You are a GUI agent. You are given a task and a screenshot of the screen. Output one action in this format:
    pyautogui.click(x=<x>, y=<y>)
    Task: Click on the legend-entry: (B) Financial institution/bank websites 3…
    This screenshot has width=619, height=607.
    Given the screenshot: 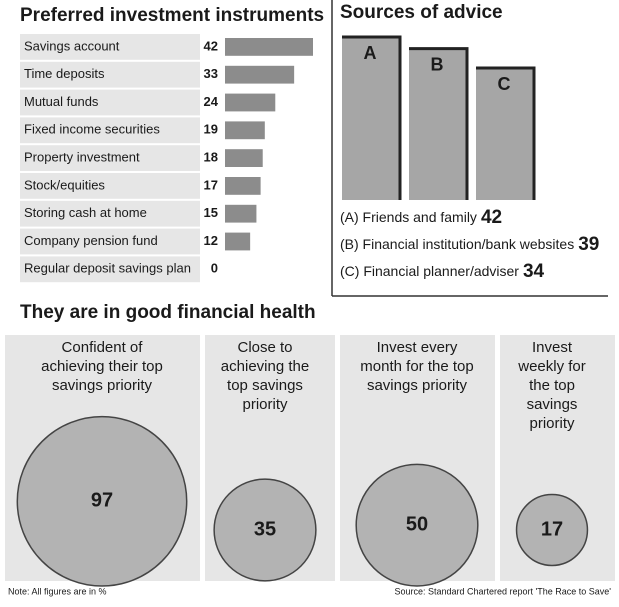 What is the action you would take?
    pyautogui.click(x=469, y=244)
    